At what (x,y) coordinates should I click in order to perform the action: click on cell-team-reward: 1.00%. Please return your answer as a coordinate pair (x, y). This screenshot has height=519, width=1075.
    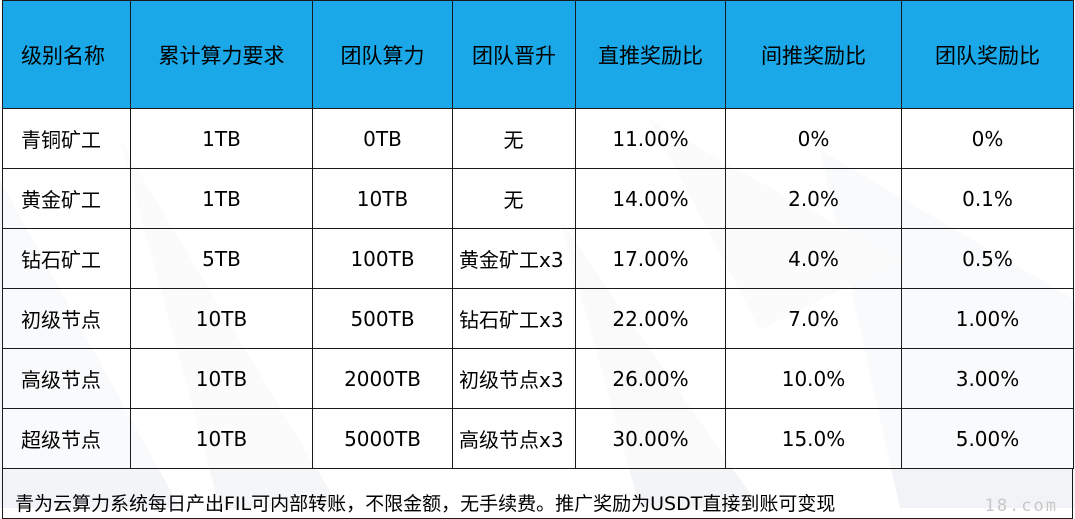
    Looking at the image, I should click on (987, 318).